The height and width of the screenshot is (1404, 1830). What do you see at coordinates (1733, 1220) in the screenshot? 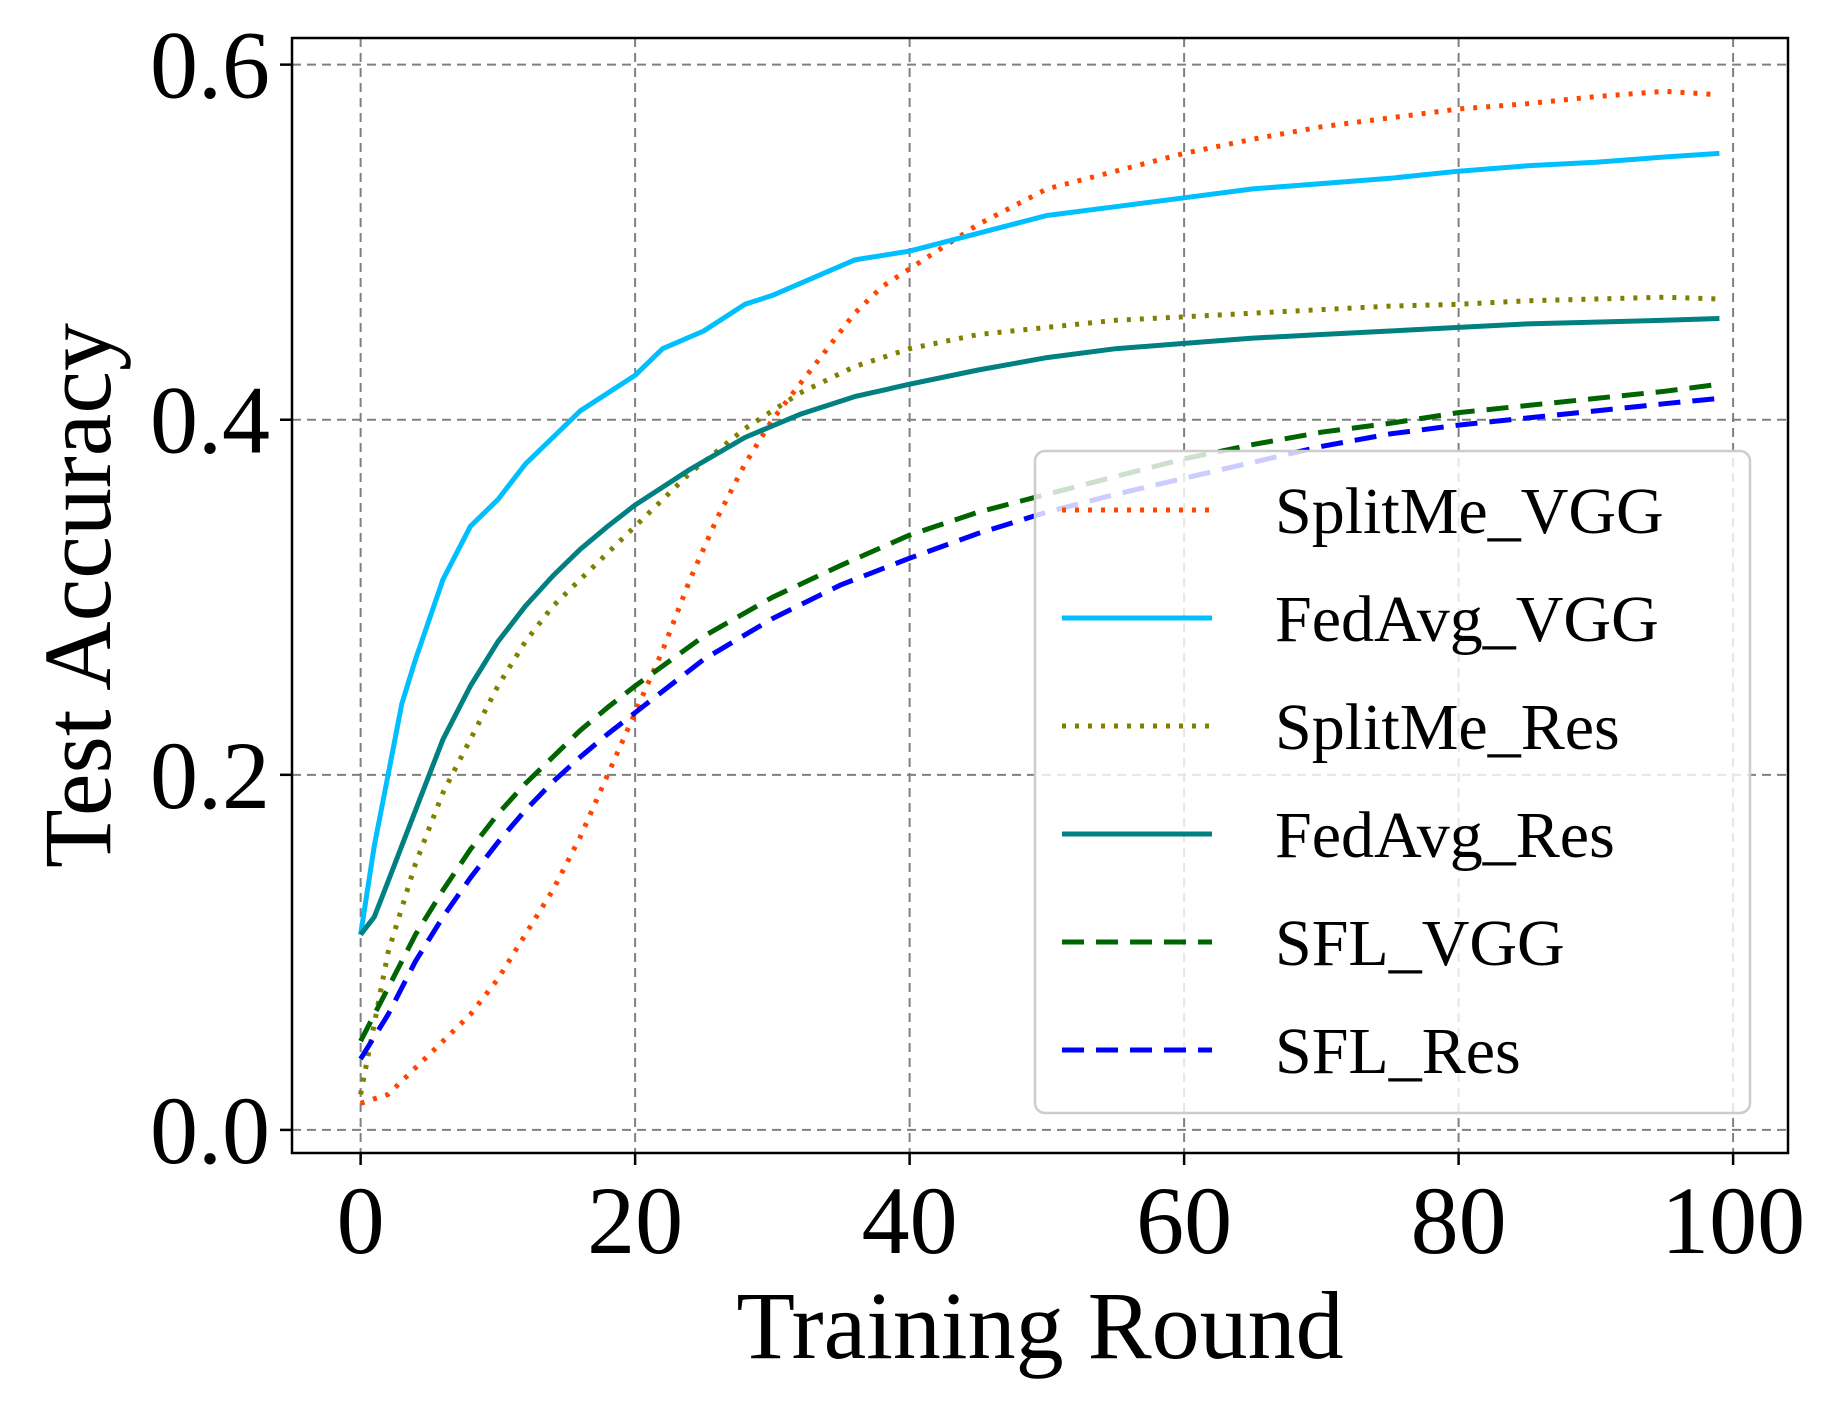
I see `x-tick-label: 100` at bounding box center [1733, 1220].